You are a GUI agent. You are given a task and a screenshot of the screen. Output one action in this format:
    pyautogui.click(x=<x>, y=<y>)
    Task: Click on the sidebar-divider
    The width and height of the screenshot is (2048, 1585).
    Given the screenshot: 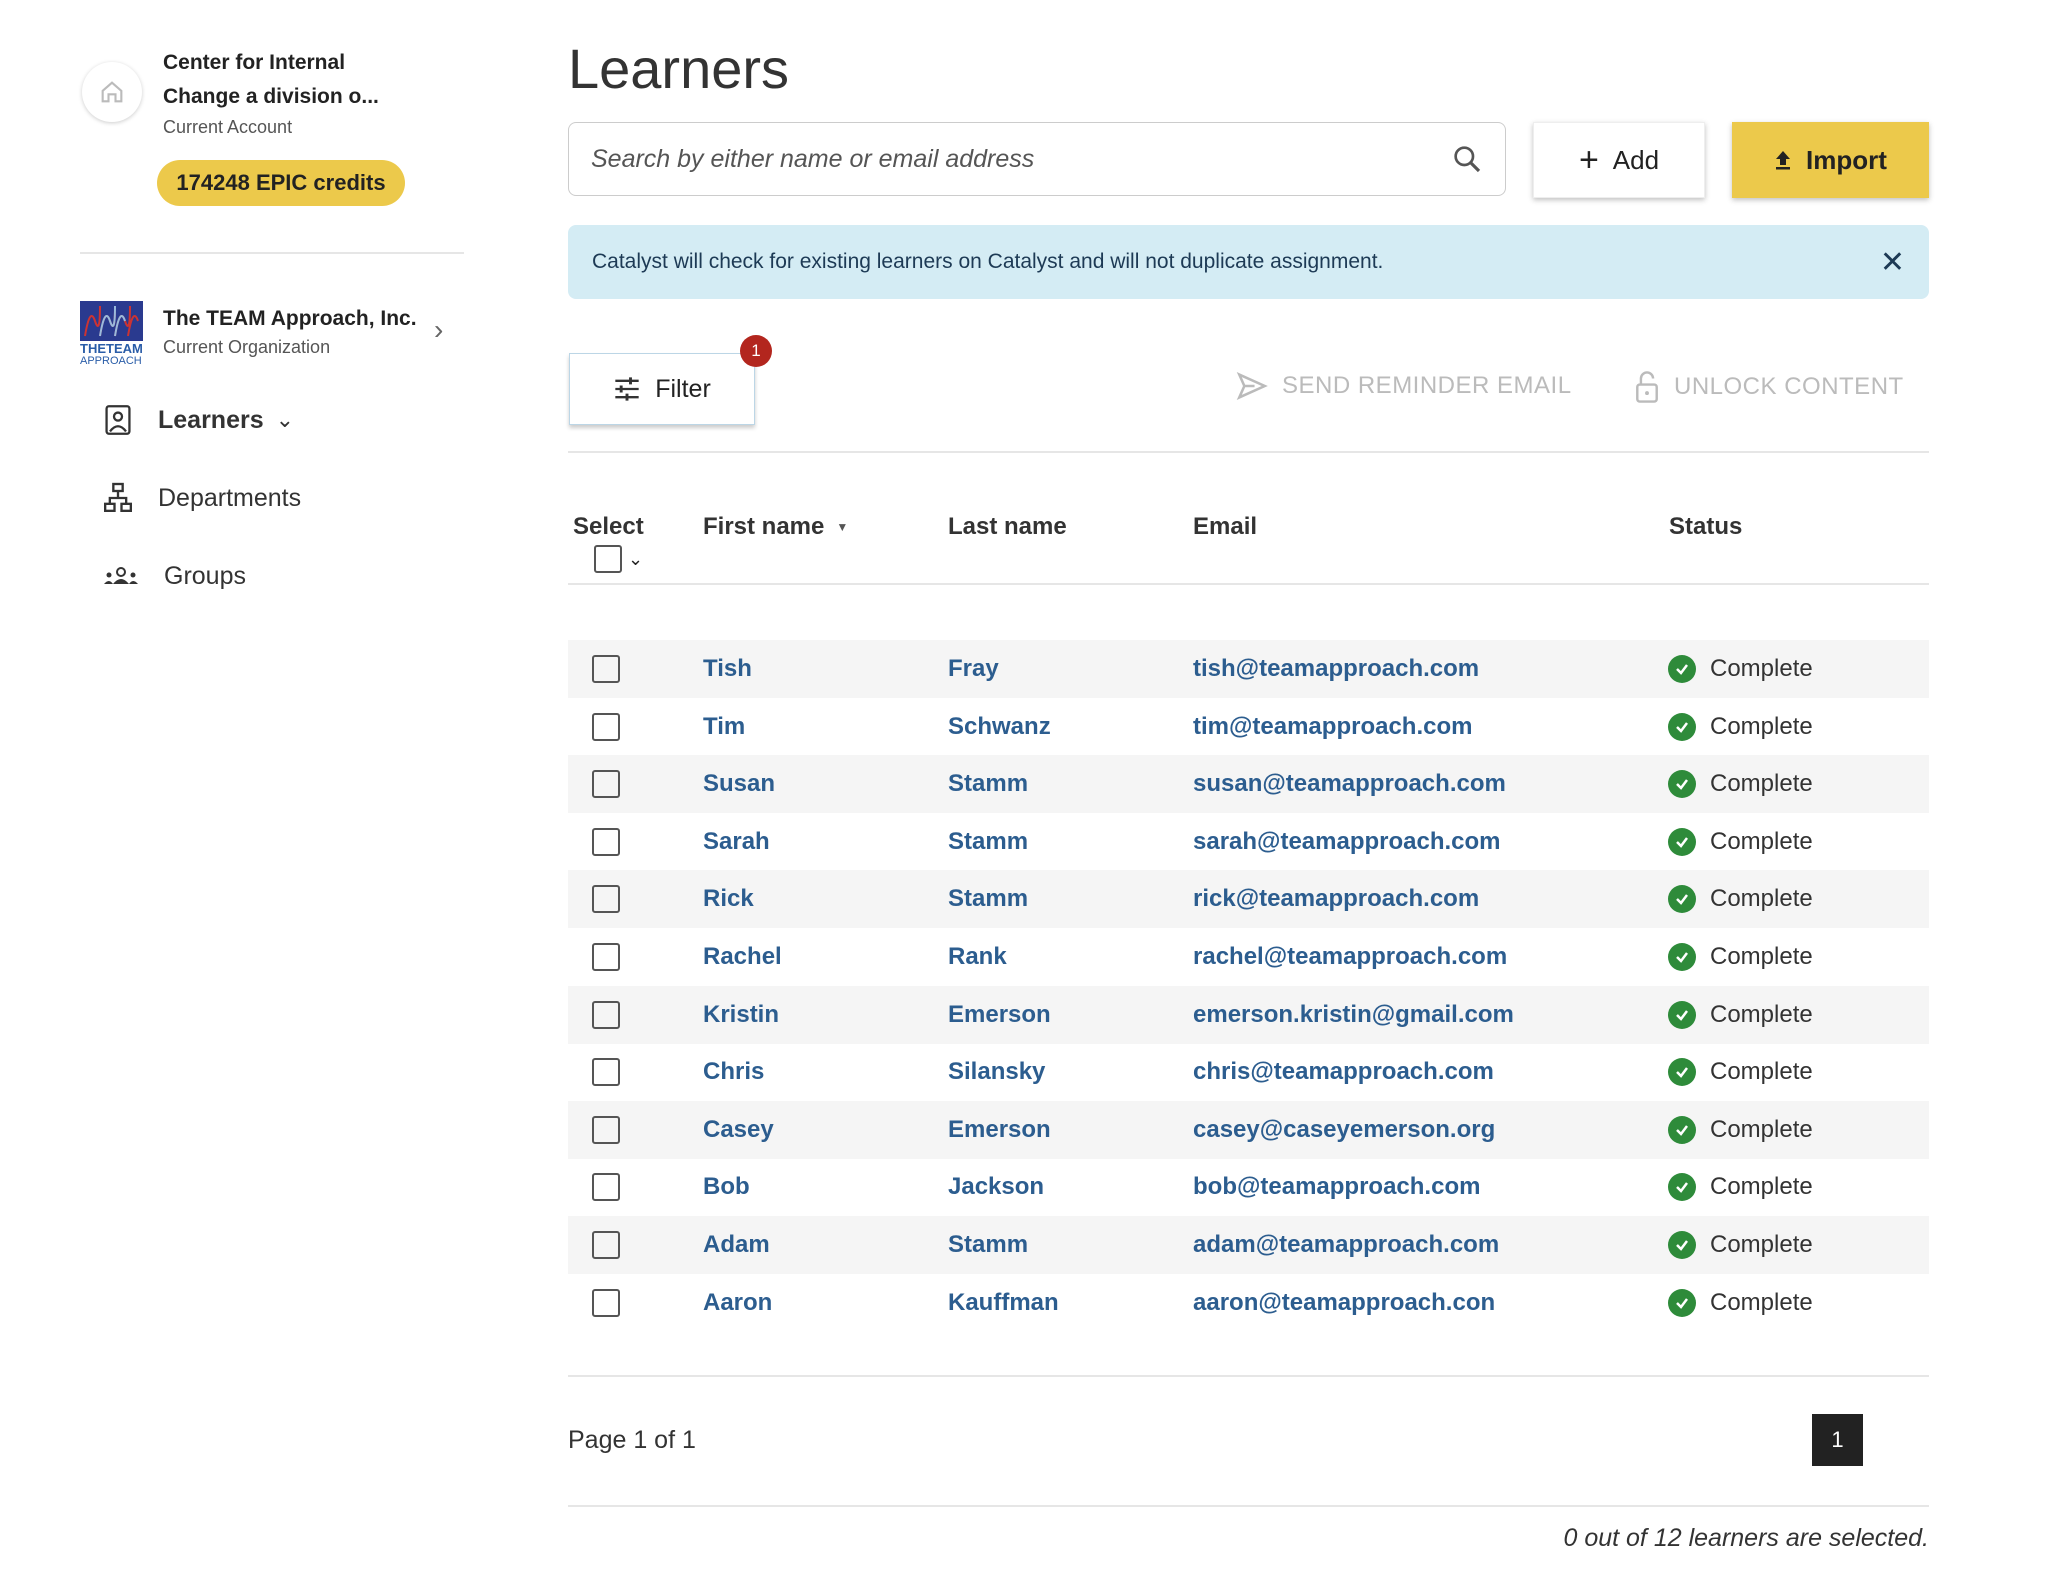 What is the action you would take?
    pyautogui.click(x=272, y=253)
    